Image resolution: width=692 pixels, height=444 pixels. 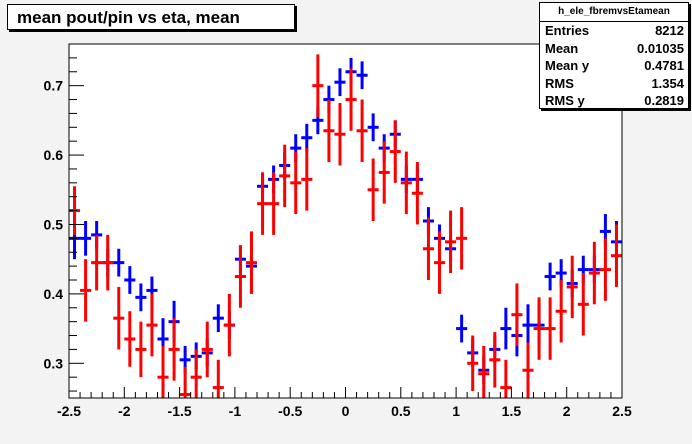 What do you see at coordinates (567, 411) in the screenshot?
I see `x-tick-label: 2` at bounding box center [567, 411].